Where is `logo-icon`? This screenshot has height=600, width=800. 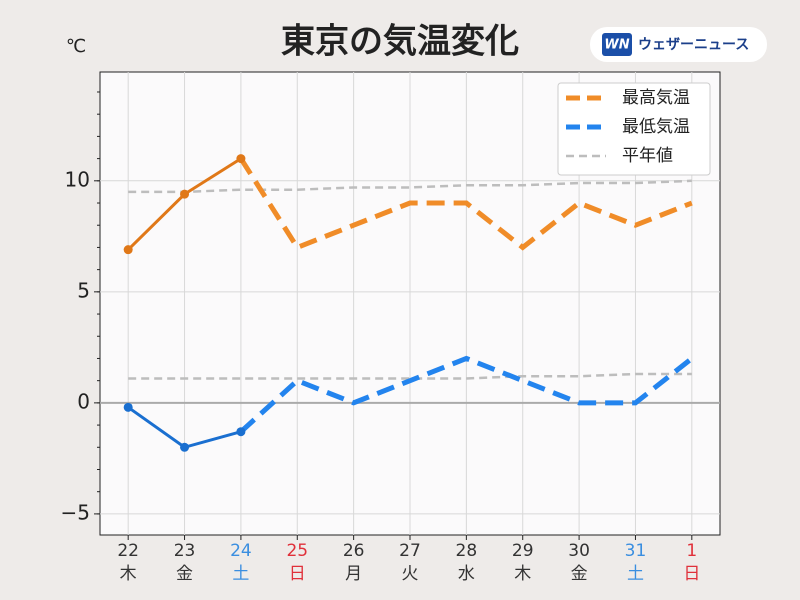 logo-icon is located at coordinates (617, 44).